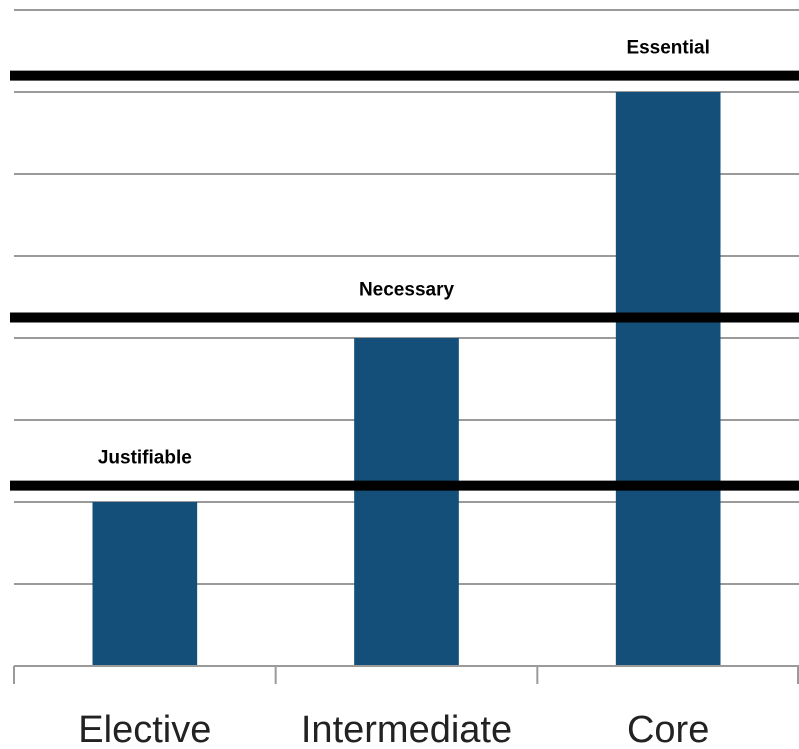 The height and width of the screenshot is (749, 799). What do you see at coordinates (407, 290) in the screenshot?
I see `threshold-label-necessary: Necessary` at bounding box center [407, 290].